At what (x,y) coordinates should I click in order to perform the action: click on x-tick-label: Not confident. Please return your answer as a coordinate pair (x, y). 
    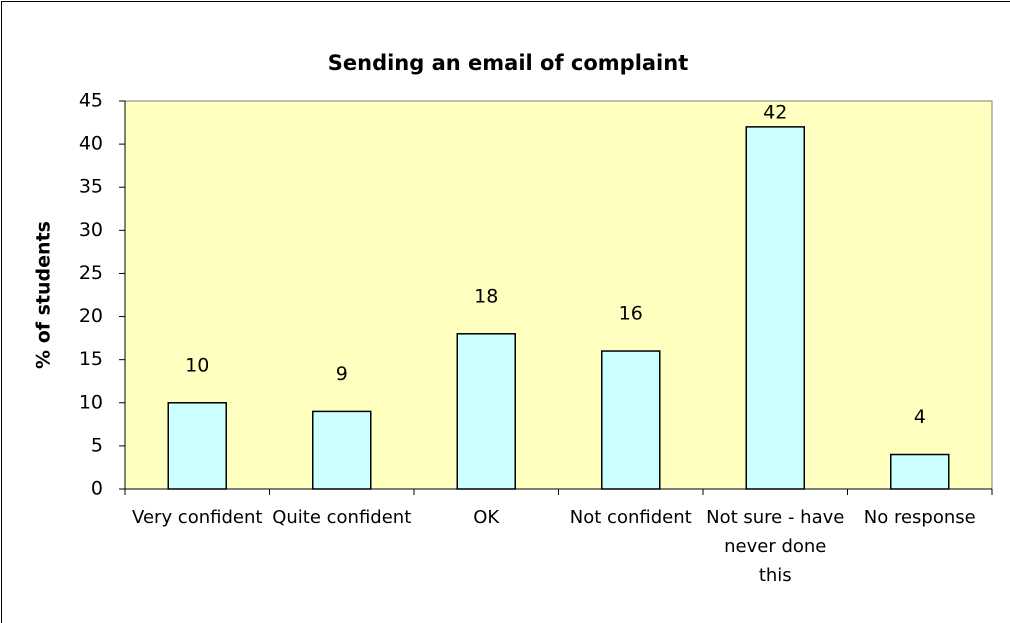
    Looking at the image, I should click on (630, 517).